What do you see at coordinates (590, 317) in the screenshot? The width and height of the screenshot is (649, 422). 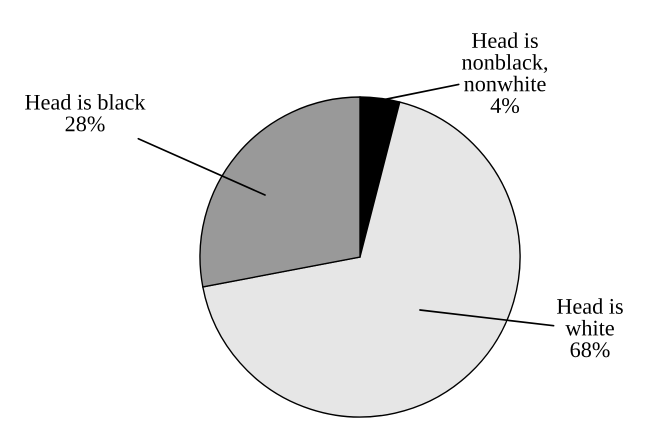 I see `slice-label: Head is white` at bounding box center [590, 317].